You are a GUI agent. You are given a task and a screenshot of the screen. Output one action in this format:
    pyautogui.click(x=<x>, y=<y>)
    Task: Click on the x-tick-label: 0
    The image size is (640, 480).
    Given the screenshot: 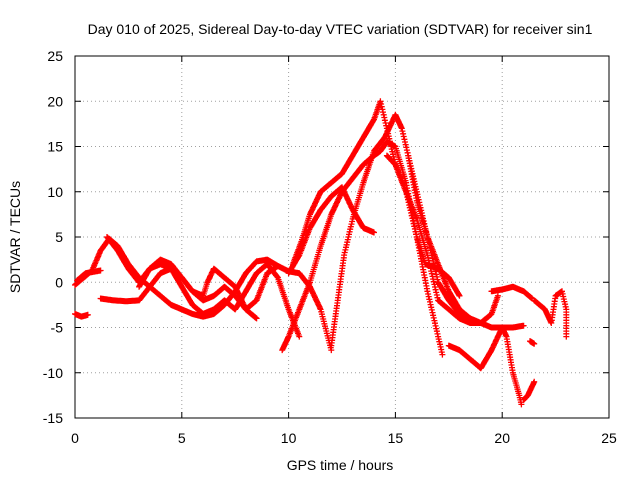 What is the action you would take?
    pyautogui.click(x=75, y=438)
    